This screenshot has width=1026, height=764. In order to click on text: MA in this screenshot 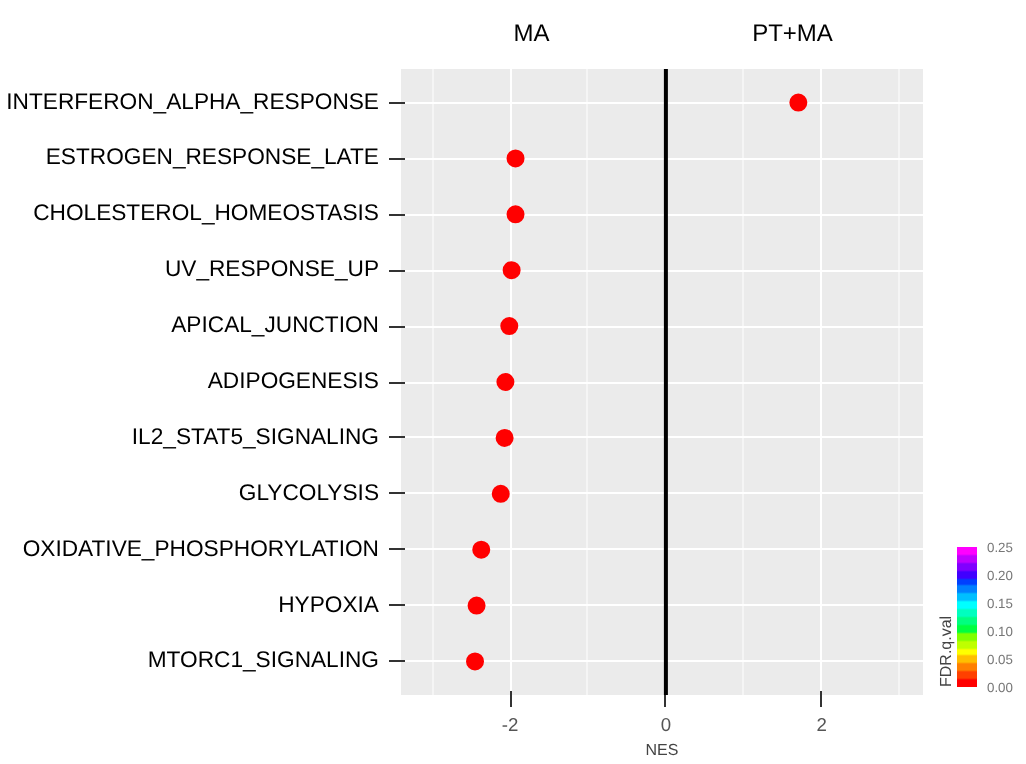, I will do `click(531, 33)`.